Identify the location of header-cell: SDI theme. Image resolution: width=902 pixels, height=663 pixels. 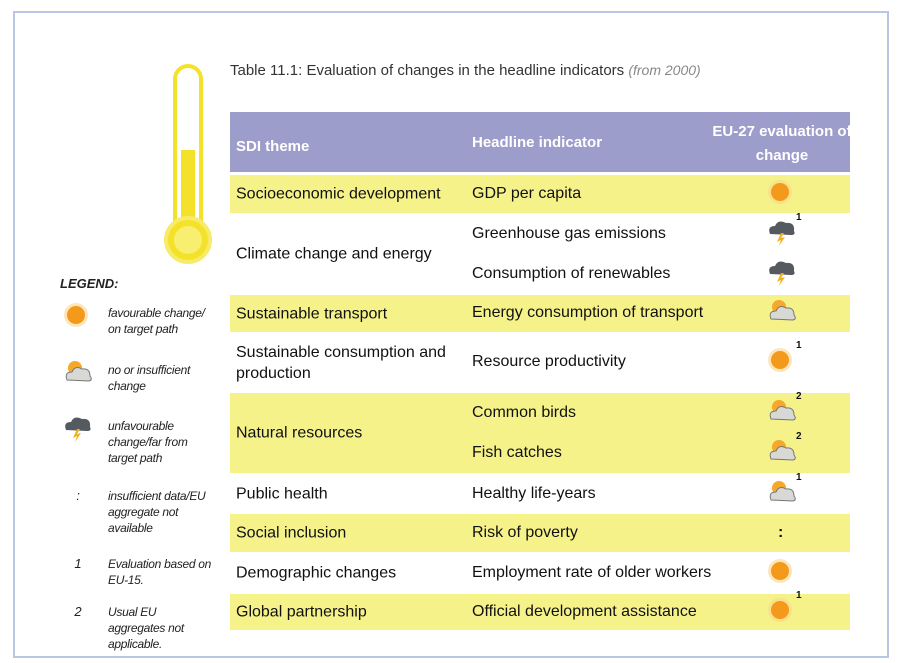
(273, 146).